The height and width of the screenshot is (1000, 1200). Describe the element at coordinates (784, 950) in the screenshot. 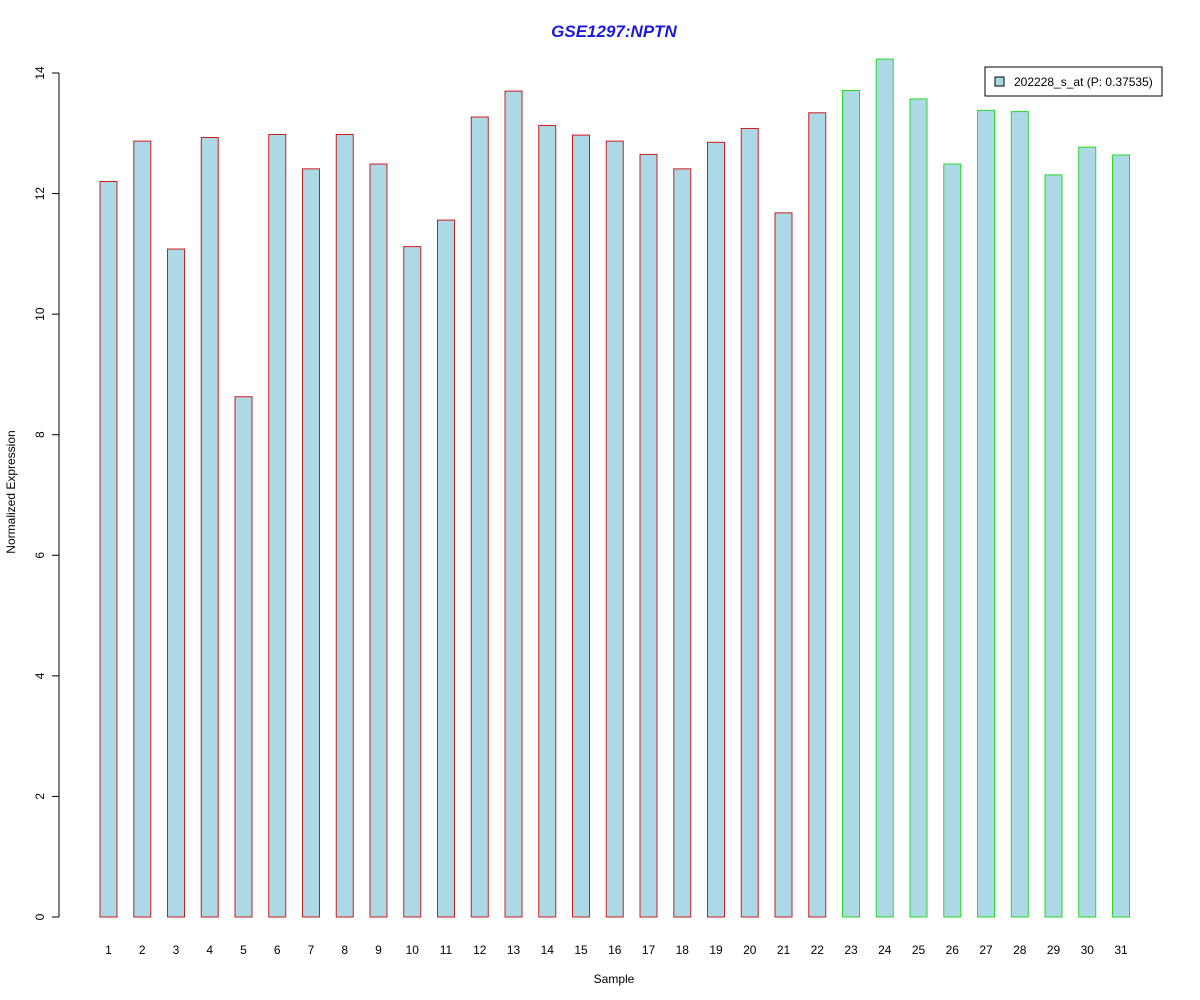

I see `x-tick-label: 21` at that location.